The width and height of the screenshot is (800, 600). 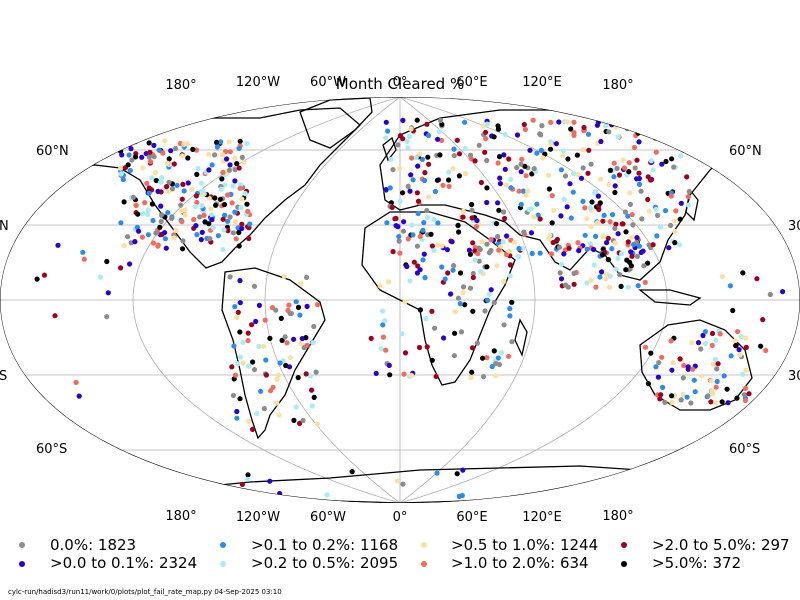 What do you see at coordinates (3, 376) in the screenshot?
I see `lat-label-left: S` at bounding box center [3, 376].